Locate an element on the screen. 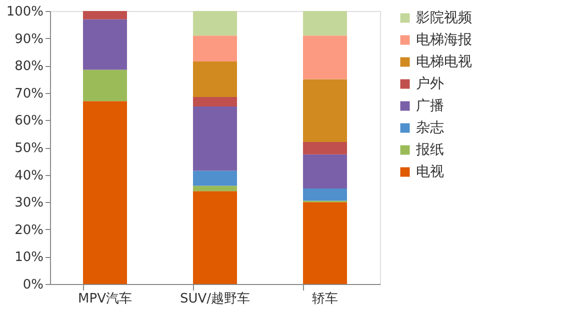 This screenshot has width=569, height=323. y-tick-label: 70% is located at coordinates (29, 94).